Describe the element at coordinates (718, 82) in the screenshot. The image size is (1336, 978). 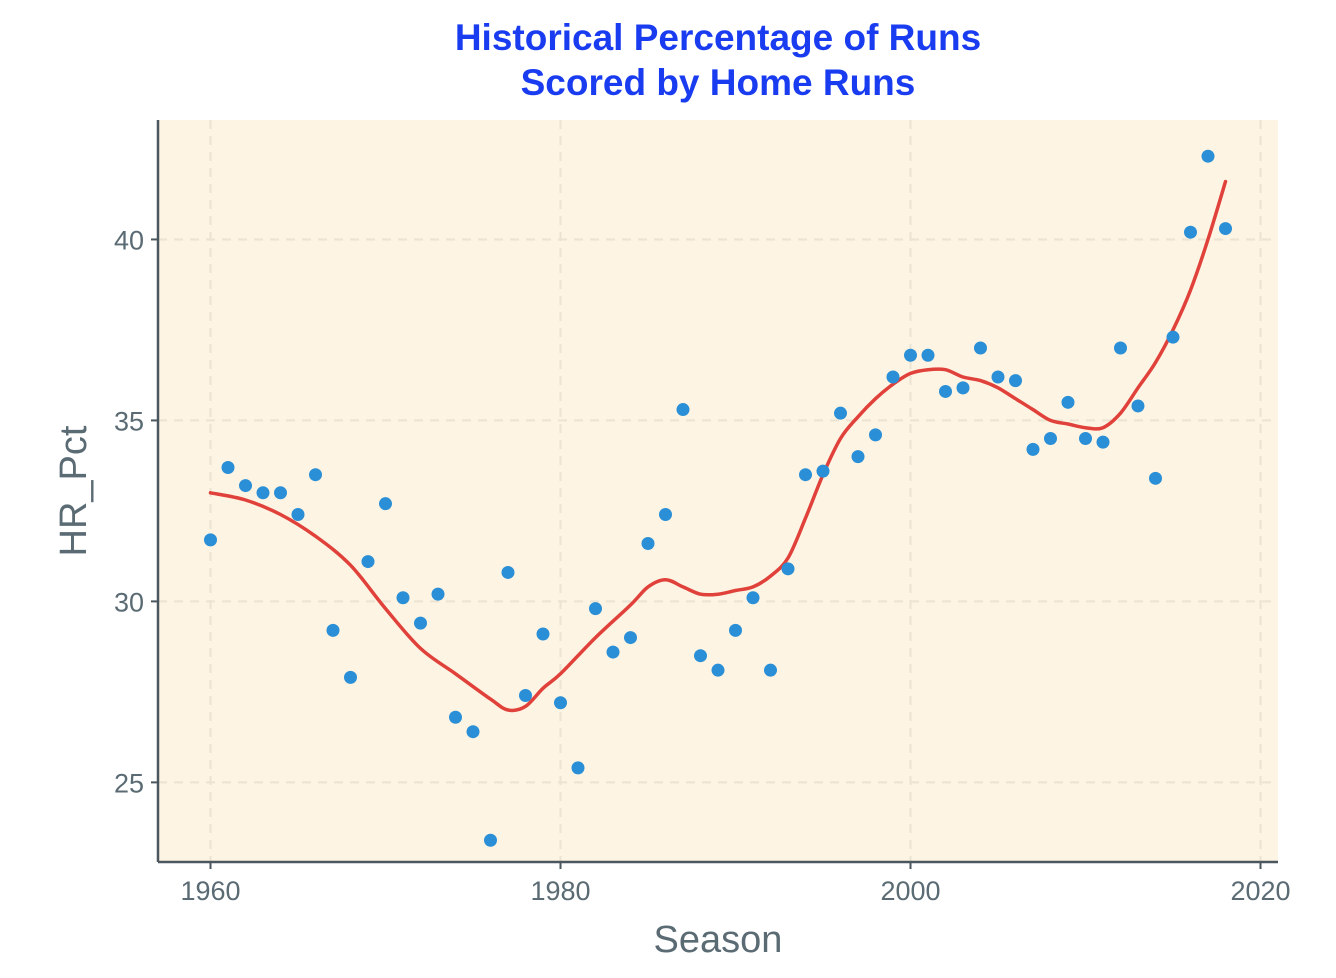
I see `chart-title-line: Scored by Home Runs` at that location.